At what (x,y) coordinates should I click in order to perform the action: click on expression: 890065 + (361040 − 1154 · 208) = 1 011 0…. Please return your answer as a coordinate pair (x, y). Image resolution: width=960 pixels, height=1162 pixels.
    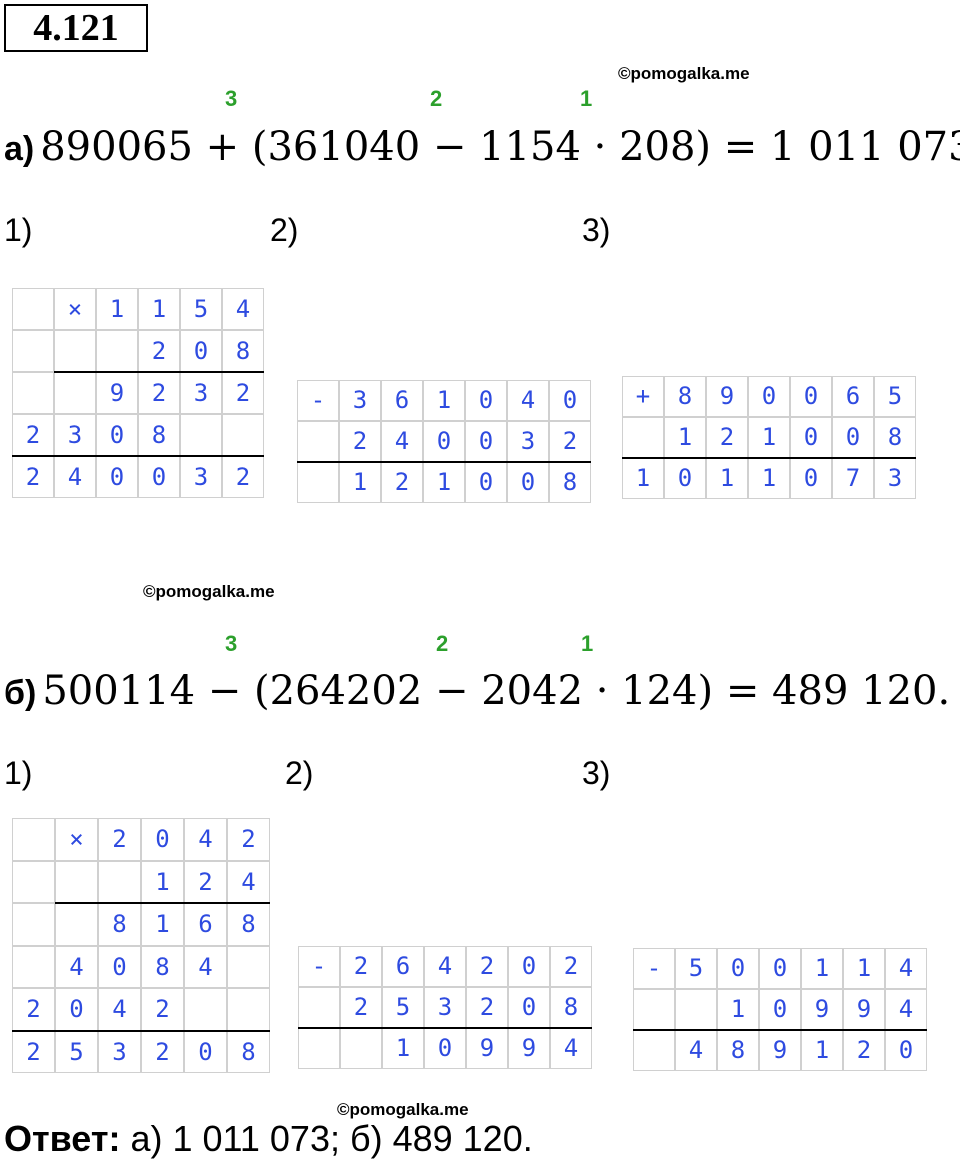
    Looking at the image, I should click on (500, 147).